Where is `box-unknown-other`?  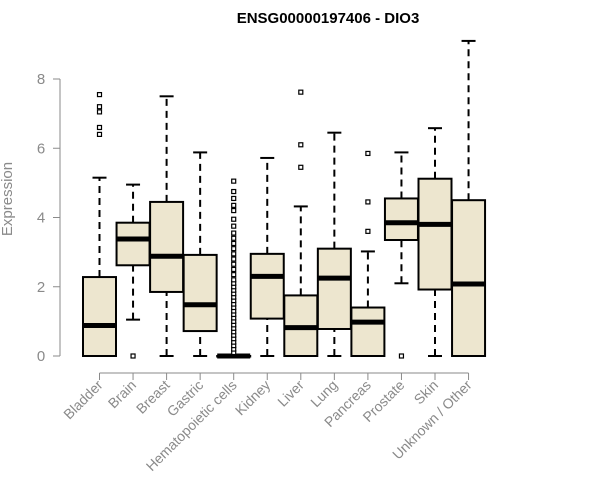
box-unknown-other is located at coordinates (469, 198).